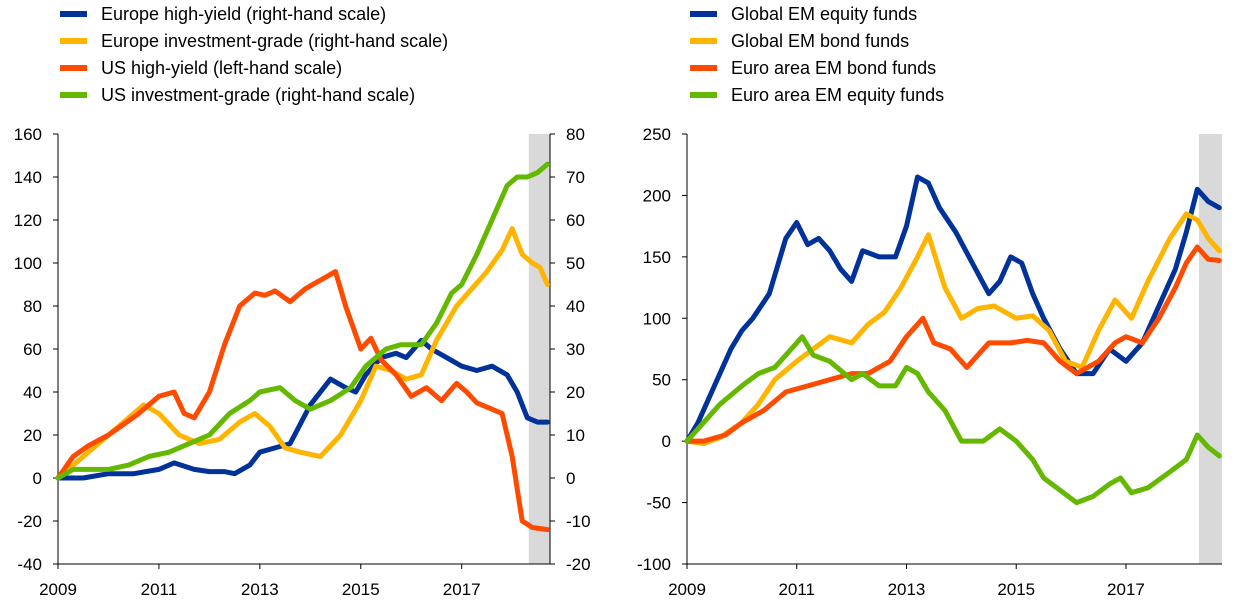 This screenshot has height=611, width=1240. I want to click on legend-label: US high-yield (left-hand scale), so click(221, 68).